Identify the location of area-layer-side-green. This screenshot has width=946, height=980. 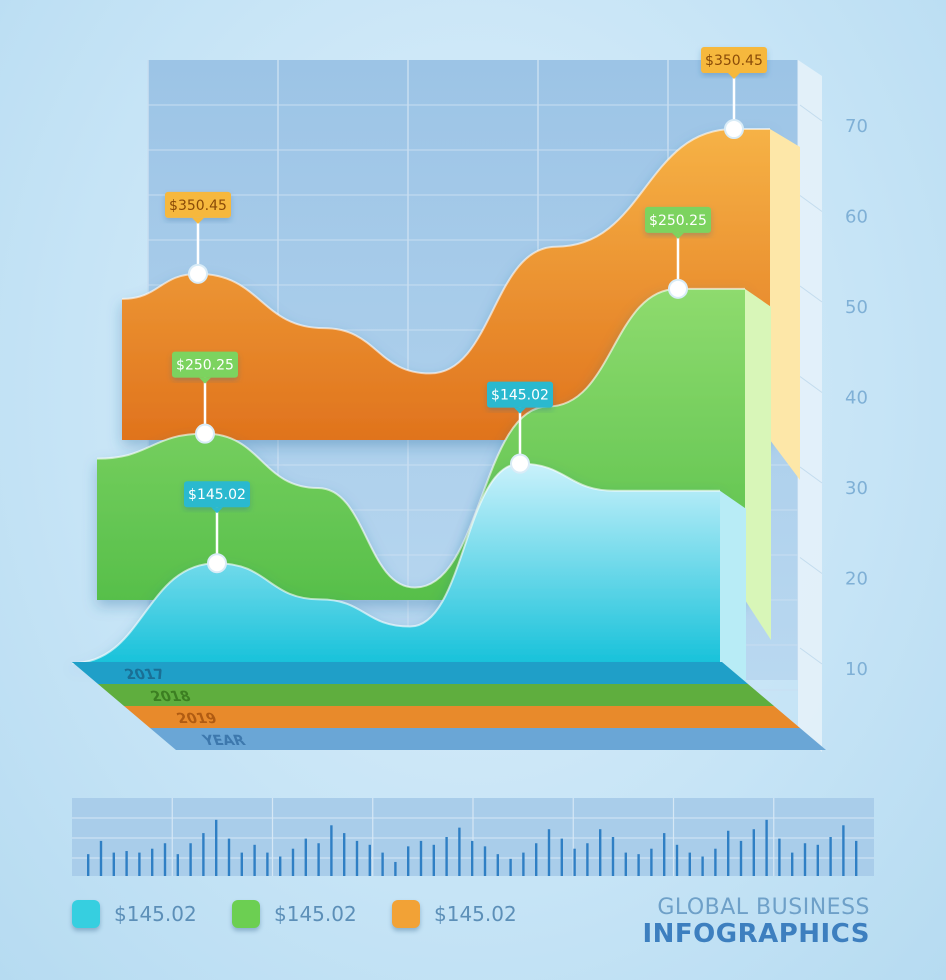
(758, 464).